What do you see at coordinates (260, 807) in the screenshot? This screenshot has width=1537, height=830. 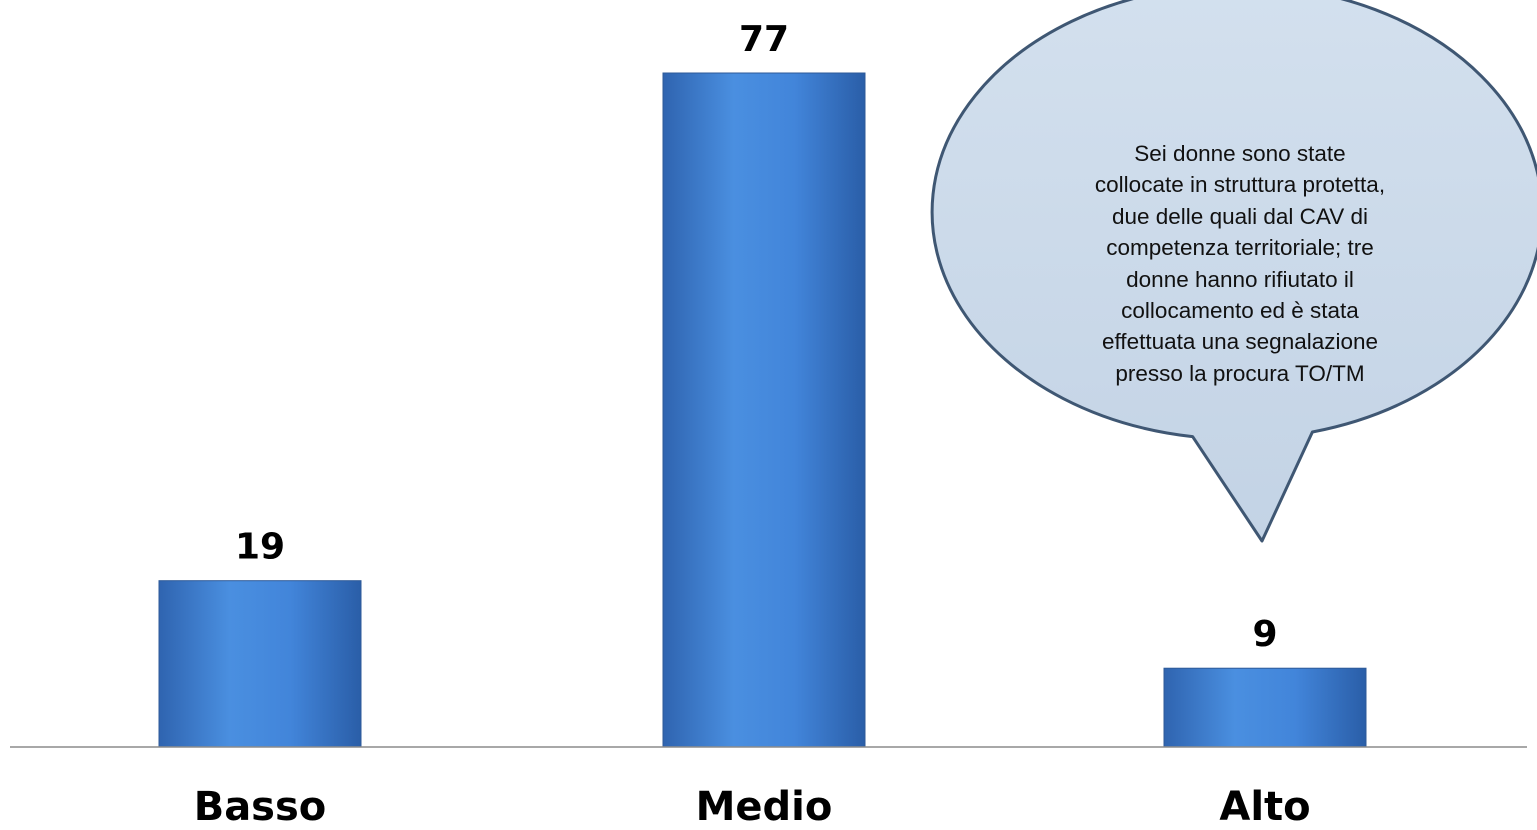 I see `category-label-basso: Basso` at bounding box center [260, 807].